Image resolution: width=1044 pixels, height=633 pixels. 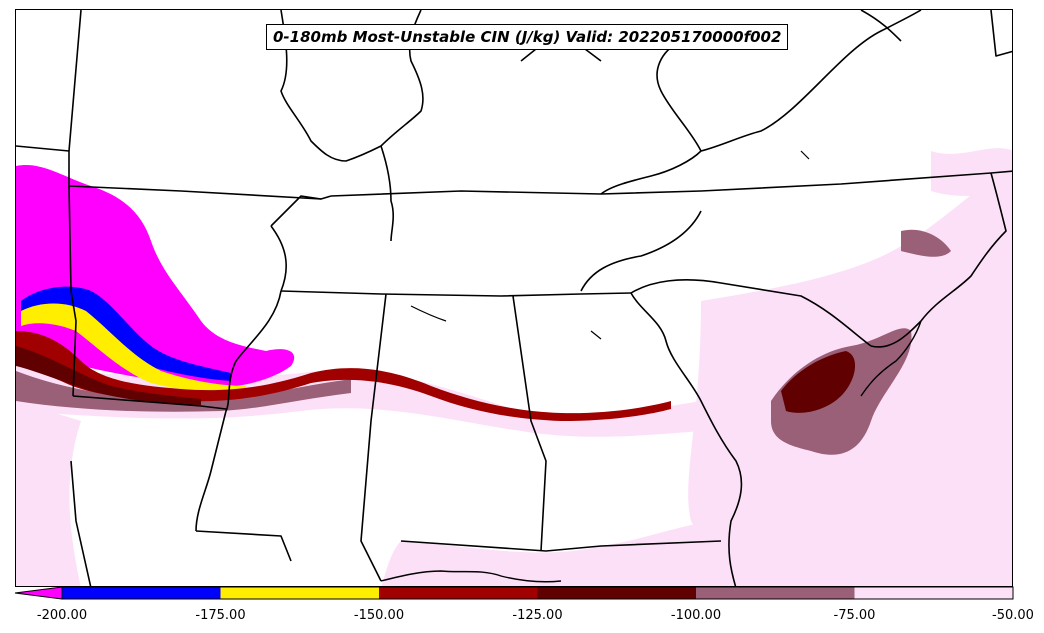 I want to click on lakes, so click(x=610, y=245).